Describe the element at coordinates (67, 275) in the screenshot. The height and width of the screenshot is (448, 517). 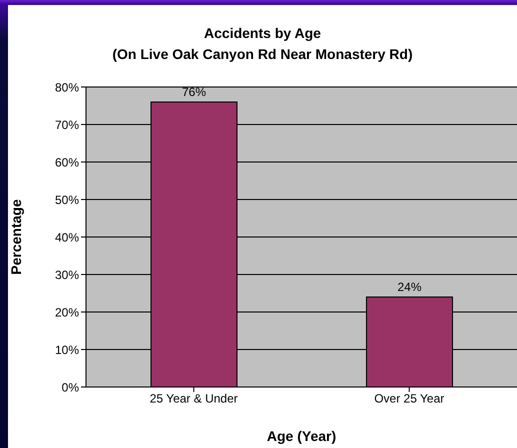
I see `y-tick-label: 30%` at that location.